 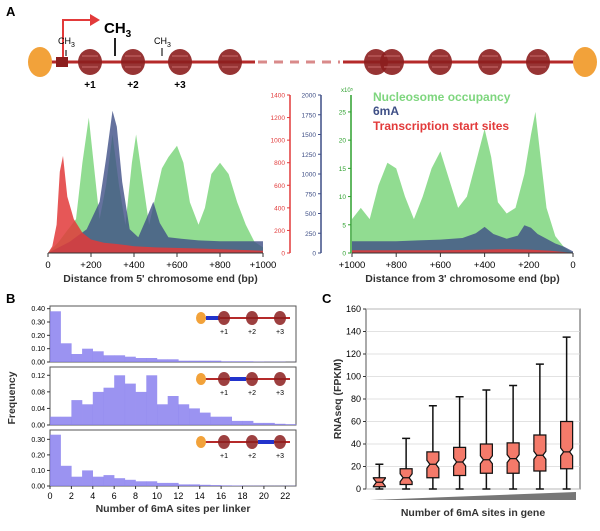 I want to click on y-tick-label-b-2-0: 0.00, so click(x=38, y=487).